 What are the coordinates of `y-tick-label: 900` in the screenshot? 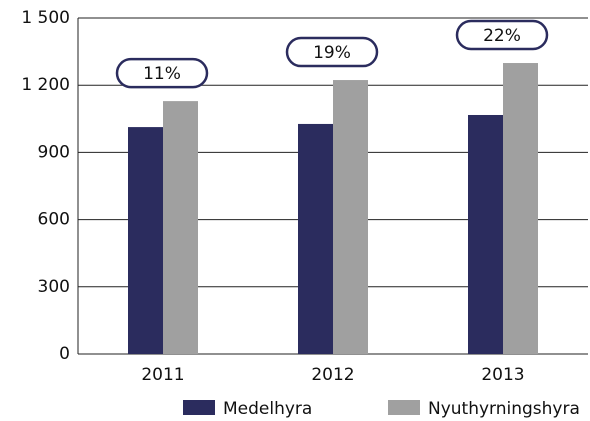 It's located at (54, 152).